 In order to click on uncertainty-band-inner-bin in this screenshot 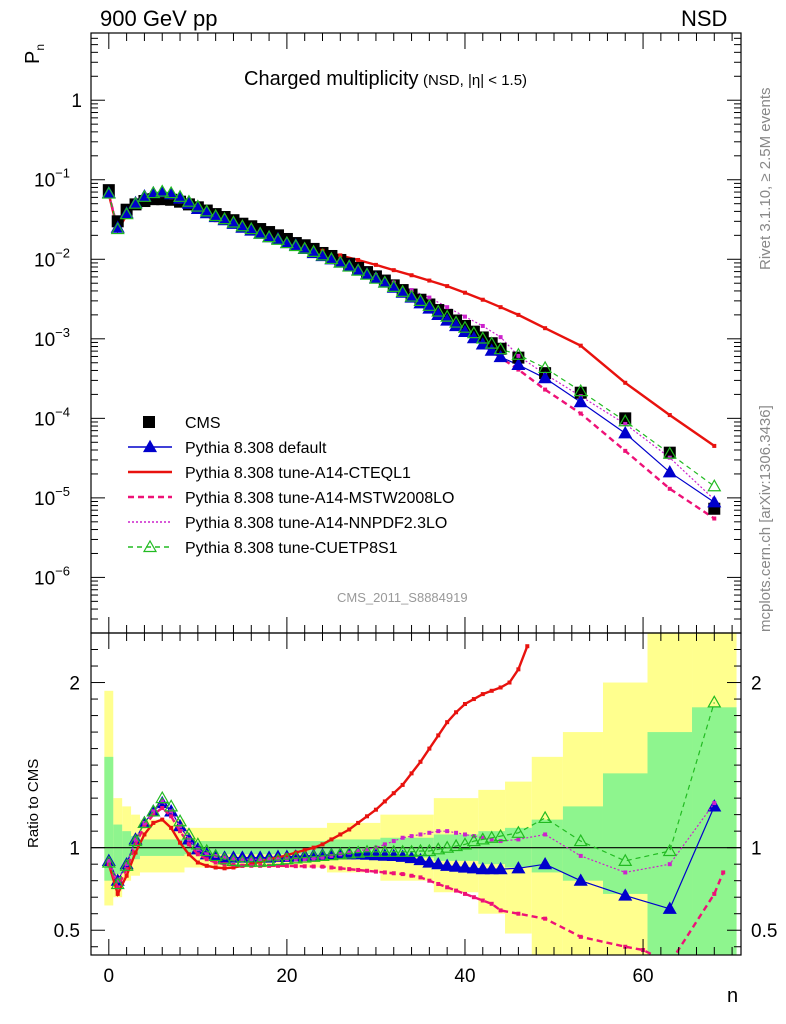, I will do `click(670, 843)`.